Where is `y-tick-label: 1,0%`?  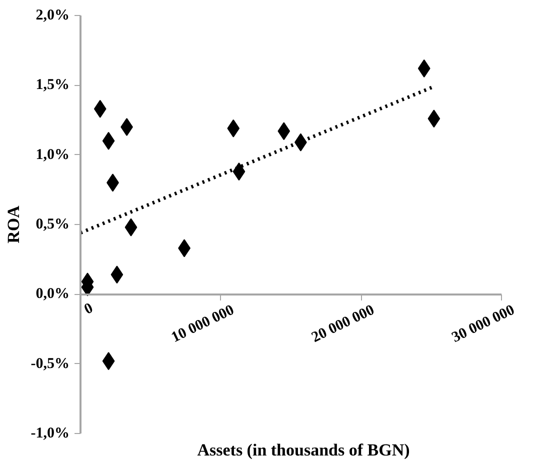
y-tick-label: 1,0% is located at coordinates (53, 154).